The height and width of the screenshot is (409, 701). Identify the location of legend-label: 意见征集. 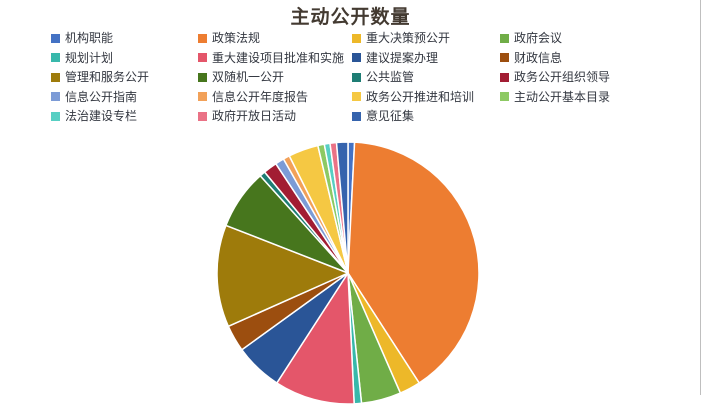
(390, 116).